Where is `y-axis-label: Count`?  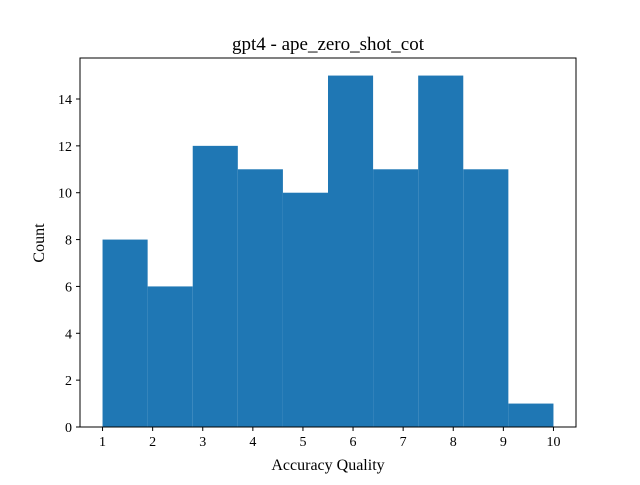
y-axis-label: Count is located at coordinates (39, 243).